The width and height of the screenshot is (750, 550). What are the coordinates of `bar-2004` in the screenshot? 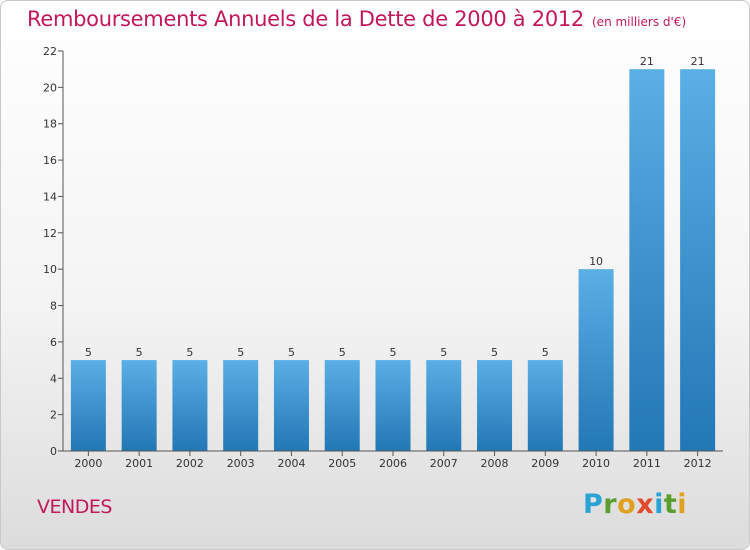 It's located at (291, 405).